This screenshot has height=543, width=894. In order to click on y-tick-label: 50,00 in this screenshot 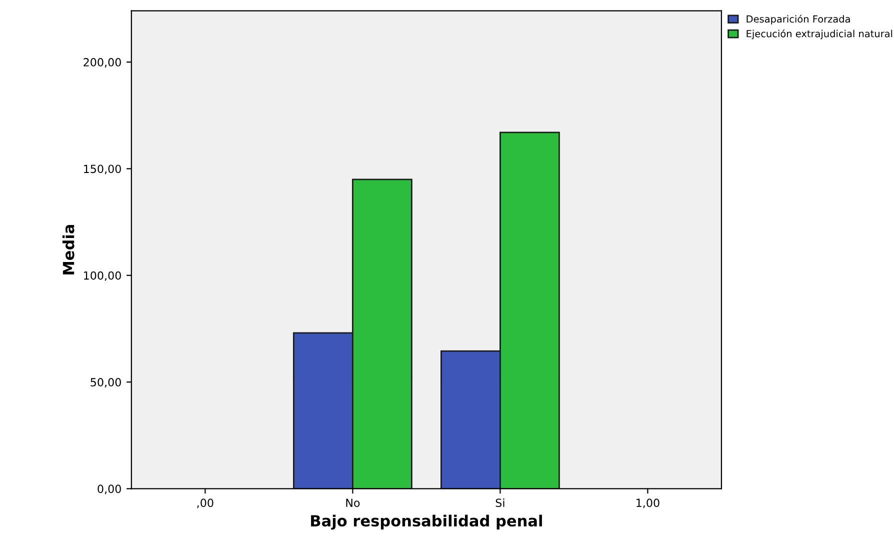, I will do `click(105, 383)`.